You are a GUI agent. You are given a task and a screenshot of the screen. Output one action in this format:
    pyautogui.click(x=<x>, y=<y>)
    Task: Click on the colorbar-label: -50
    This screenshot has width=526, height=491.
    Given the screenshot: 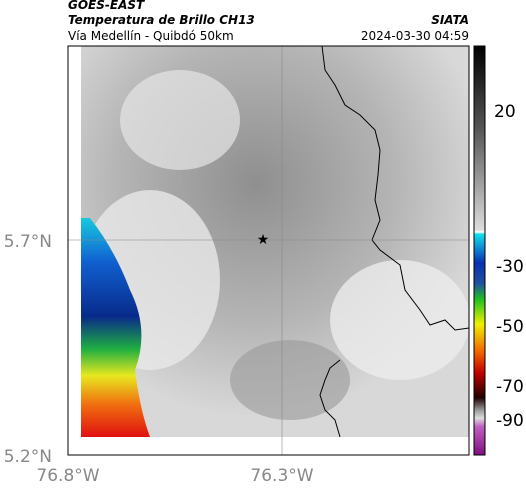 What is the action you would take?
    pyautogui.click(x=510, y=327)
    